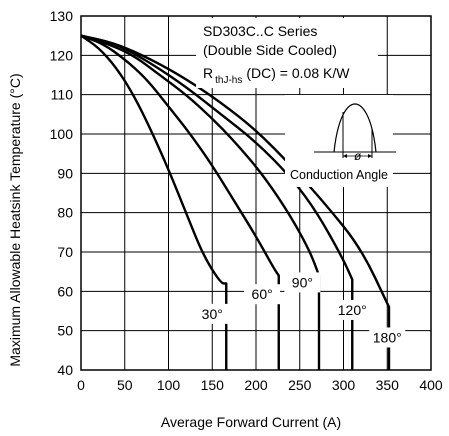 This screenshot has height=436, width=449. Describe the element at coordinates (169, 385) in the screenshot. I see `x-tick-label: 100` at that location.